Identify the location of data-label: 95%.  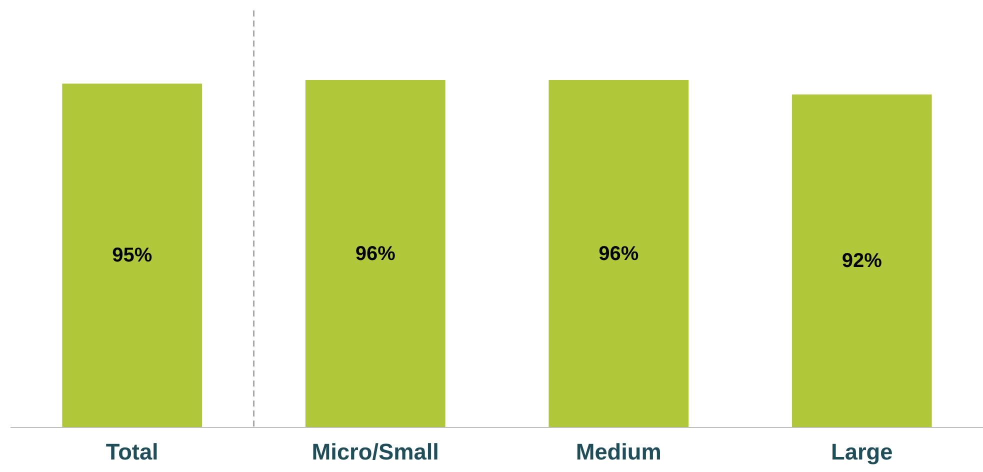
(132, 255).